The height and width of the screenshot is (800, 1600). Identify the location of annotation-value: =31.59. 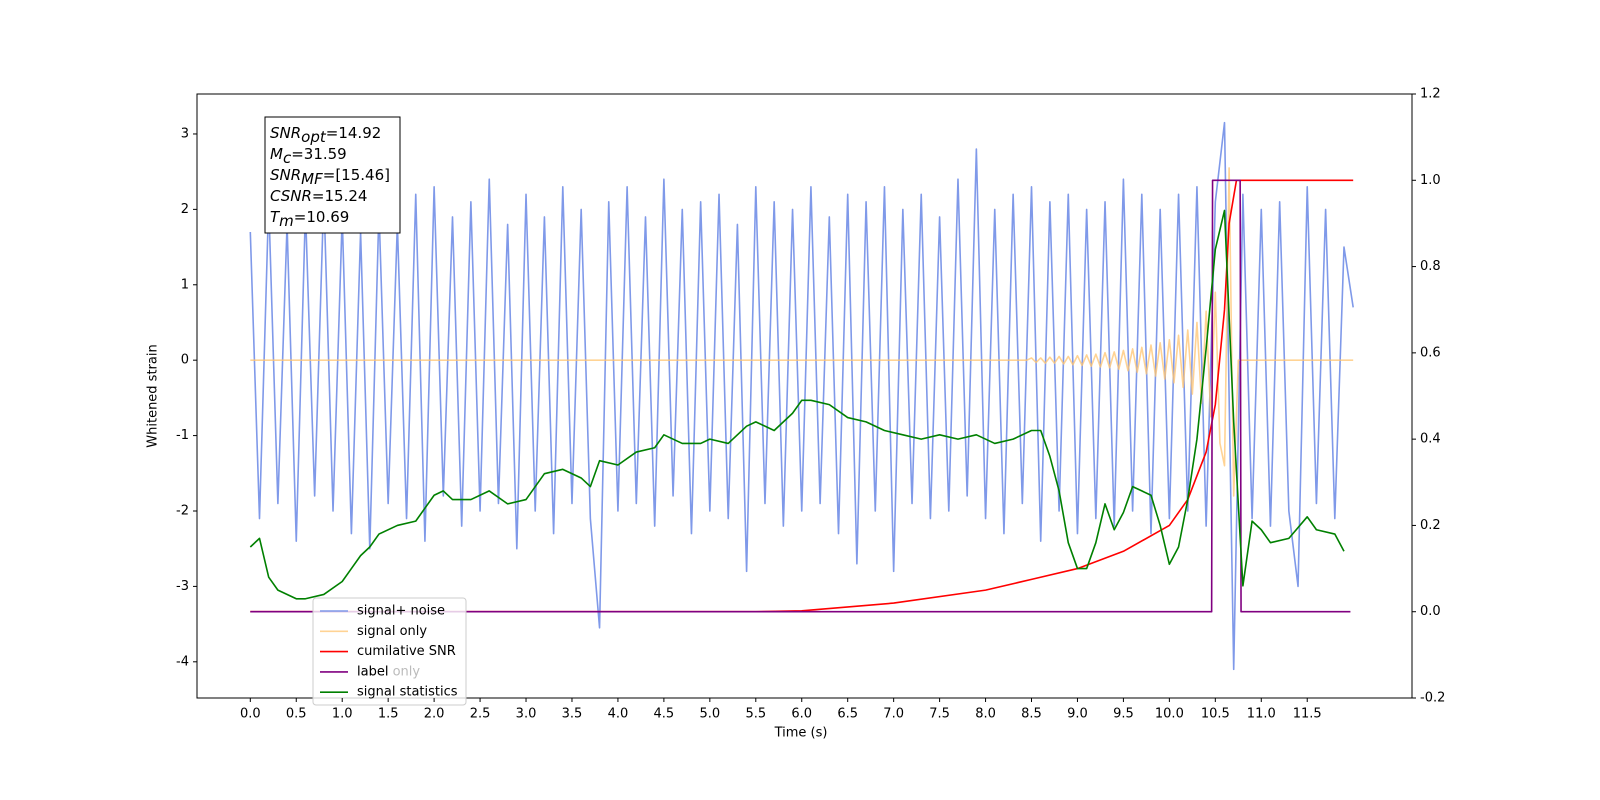
(319, 154).